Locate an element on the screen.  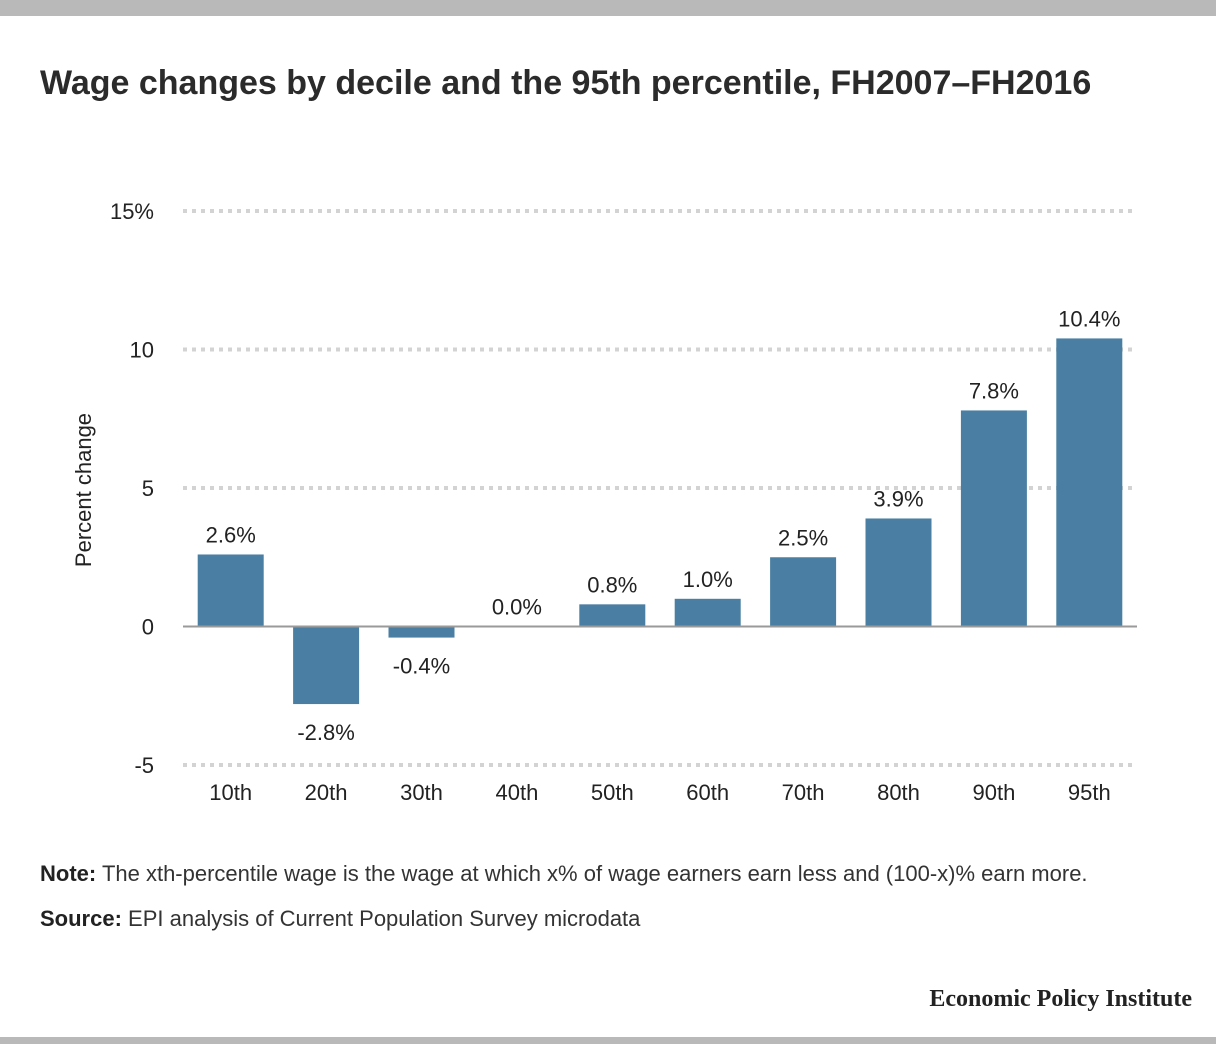
data-label: -2.8% is located at coordinates (325, 732).